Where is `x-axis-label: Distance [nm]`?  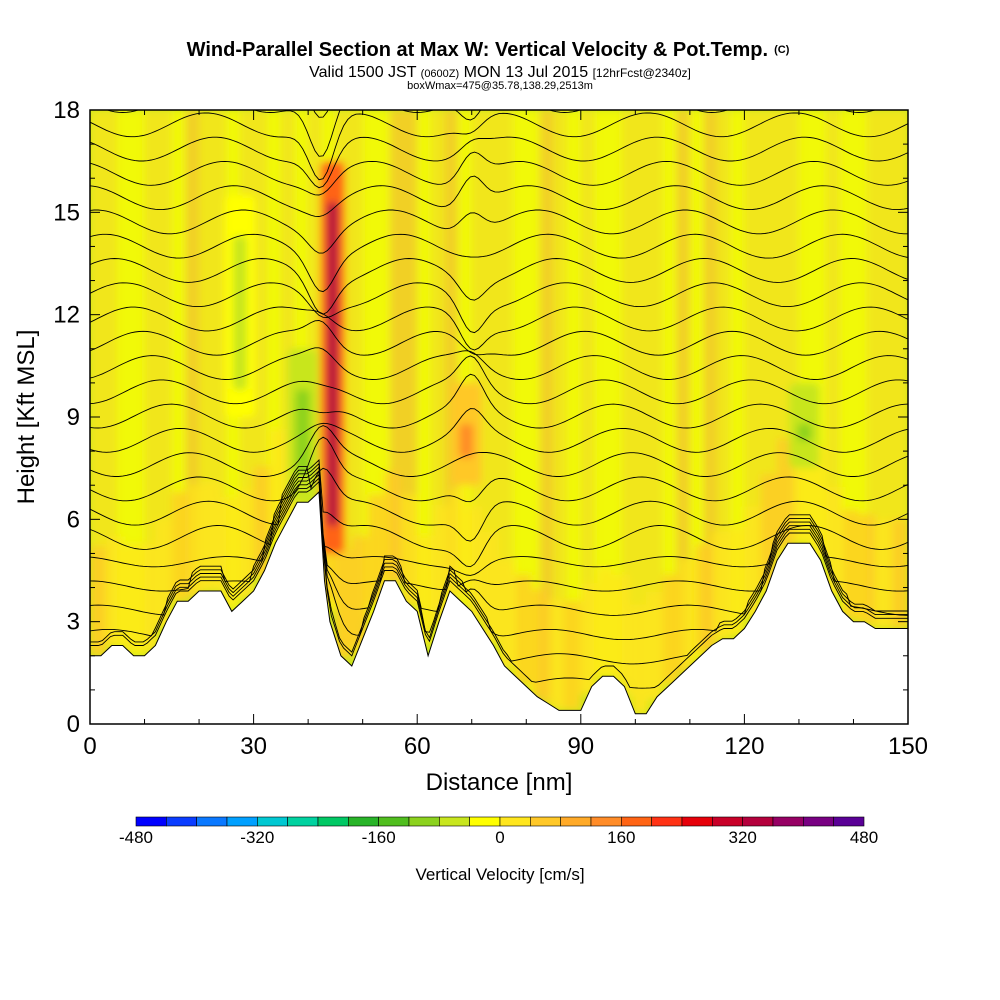
x-axis-label: Distance [nm] is located at coordinates (499, 782).